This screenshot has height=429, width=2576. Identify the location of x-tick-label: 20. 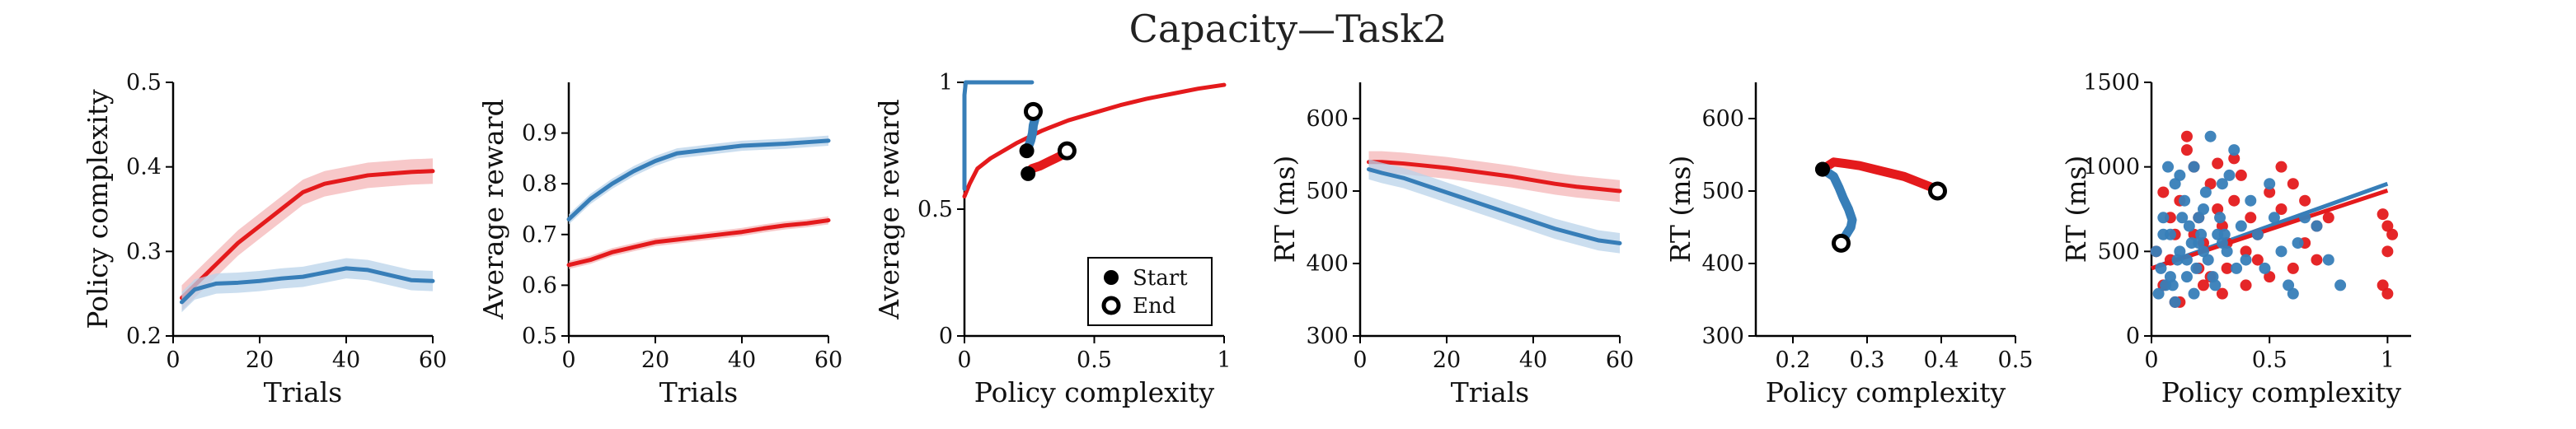
(1447, 360).